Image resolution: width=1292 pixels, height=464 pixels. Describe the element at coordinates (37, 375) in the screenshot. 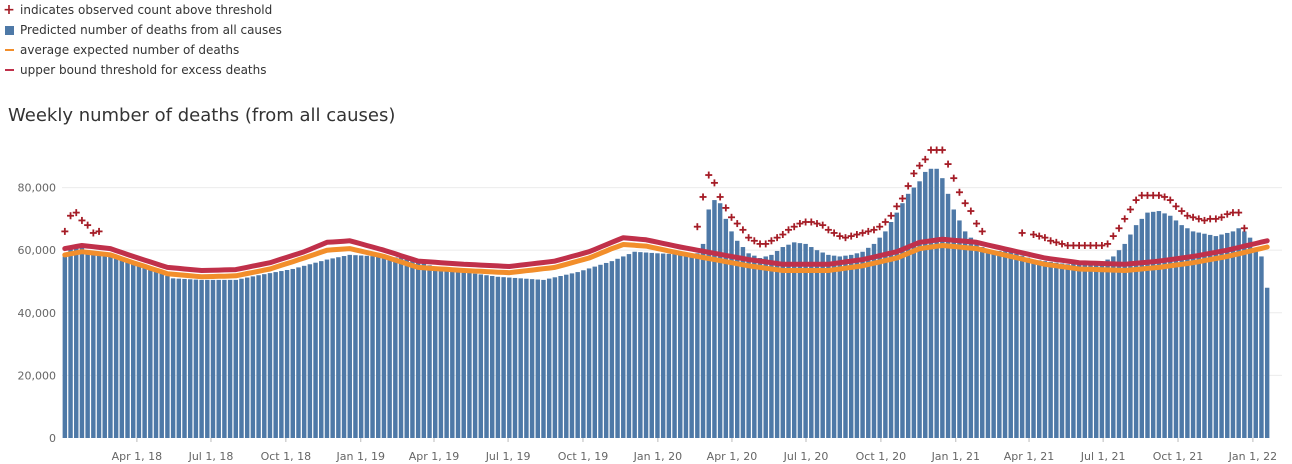

I see `y-tick-label: 20,000` at that location.